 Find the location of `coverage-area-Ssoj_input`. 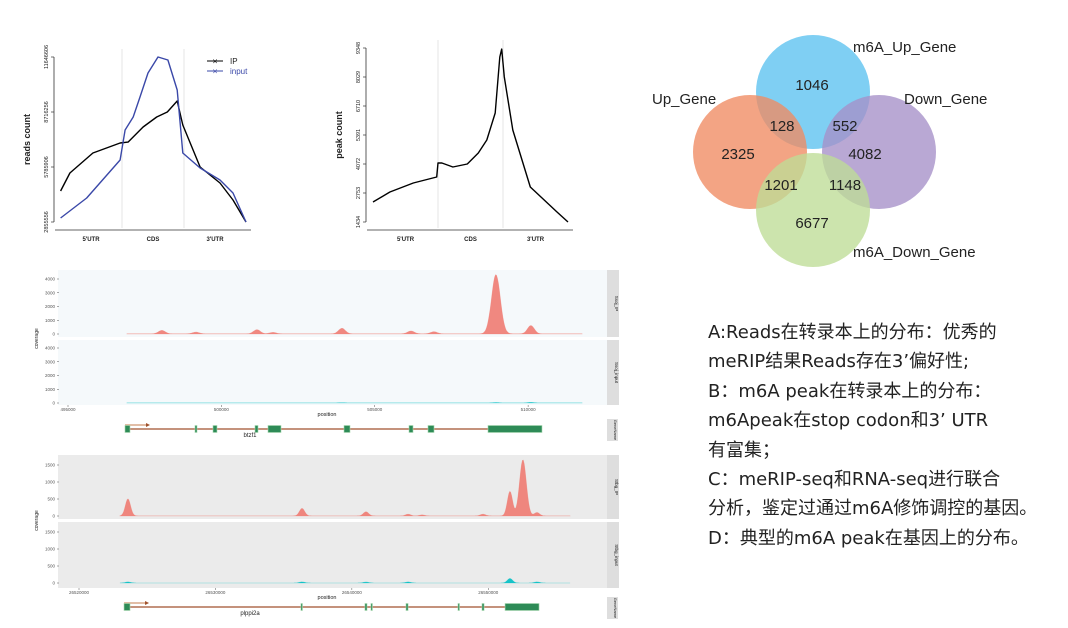

coverage-area-Ssoj_input is located at coordinates (354, 403).